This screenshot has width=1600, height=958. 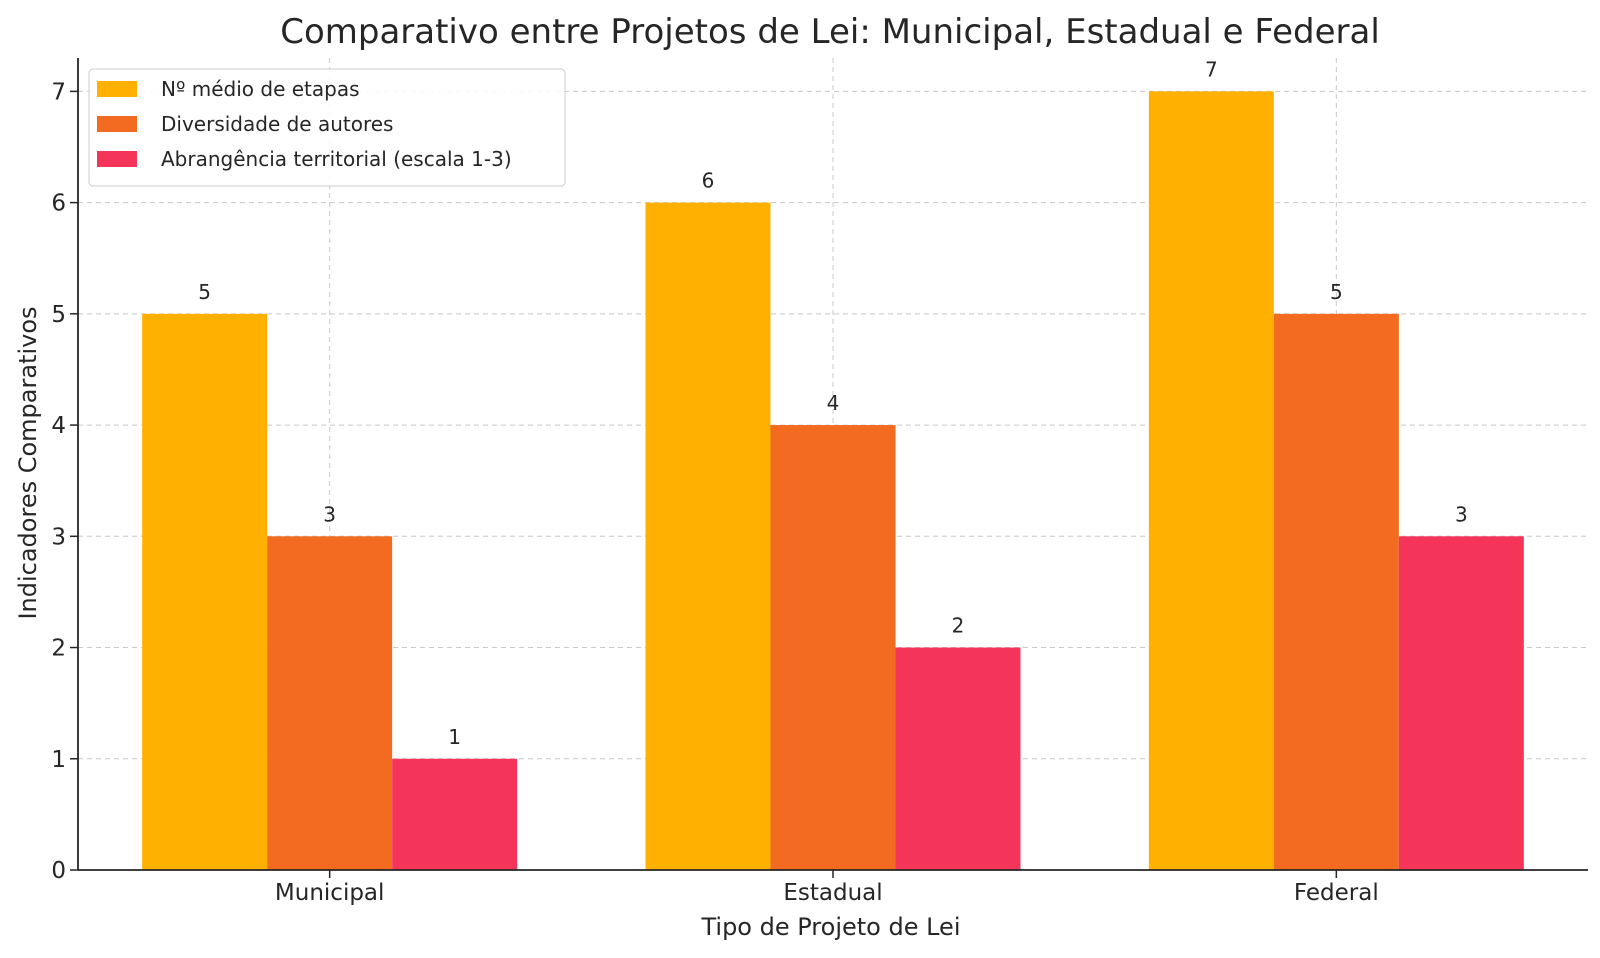 What do you see at coordinates (1336, 893) in the screenshot?
I see `x-tick-label: Federal` at bounding box center [1336, 893].